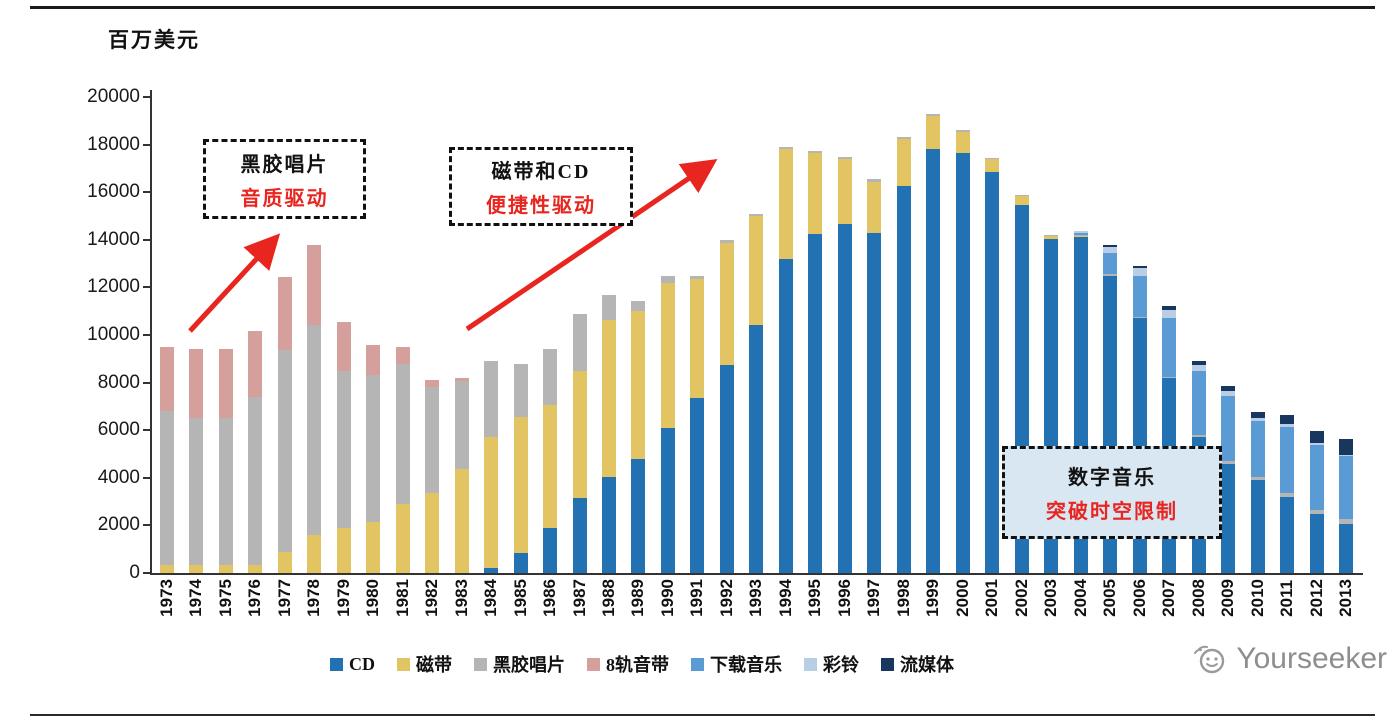 The width and height of the screenshot is (1399, 728). I want to click on x-axis-line, so click(756, 574).